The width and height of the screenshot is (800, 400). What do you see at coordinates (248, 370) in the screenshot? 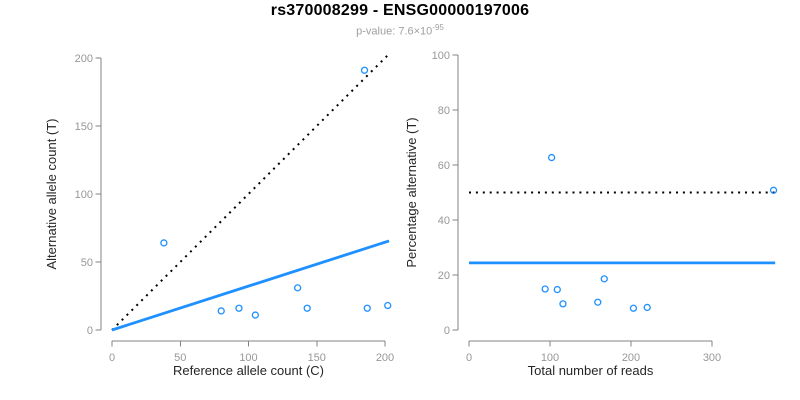
I see `x-axis-title: Reference allele count (C)` at bounding box center [248, 370].